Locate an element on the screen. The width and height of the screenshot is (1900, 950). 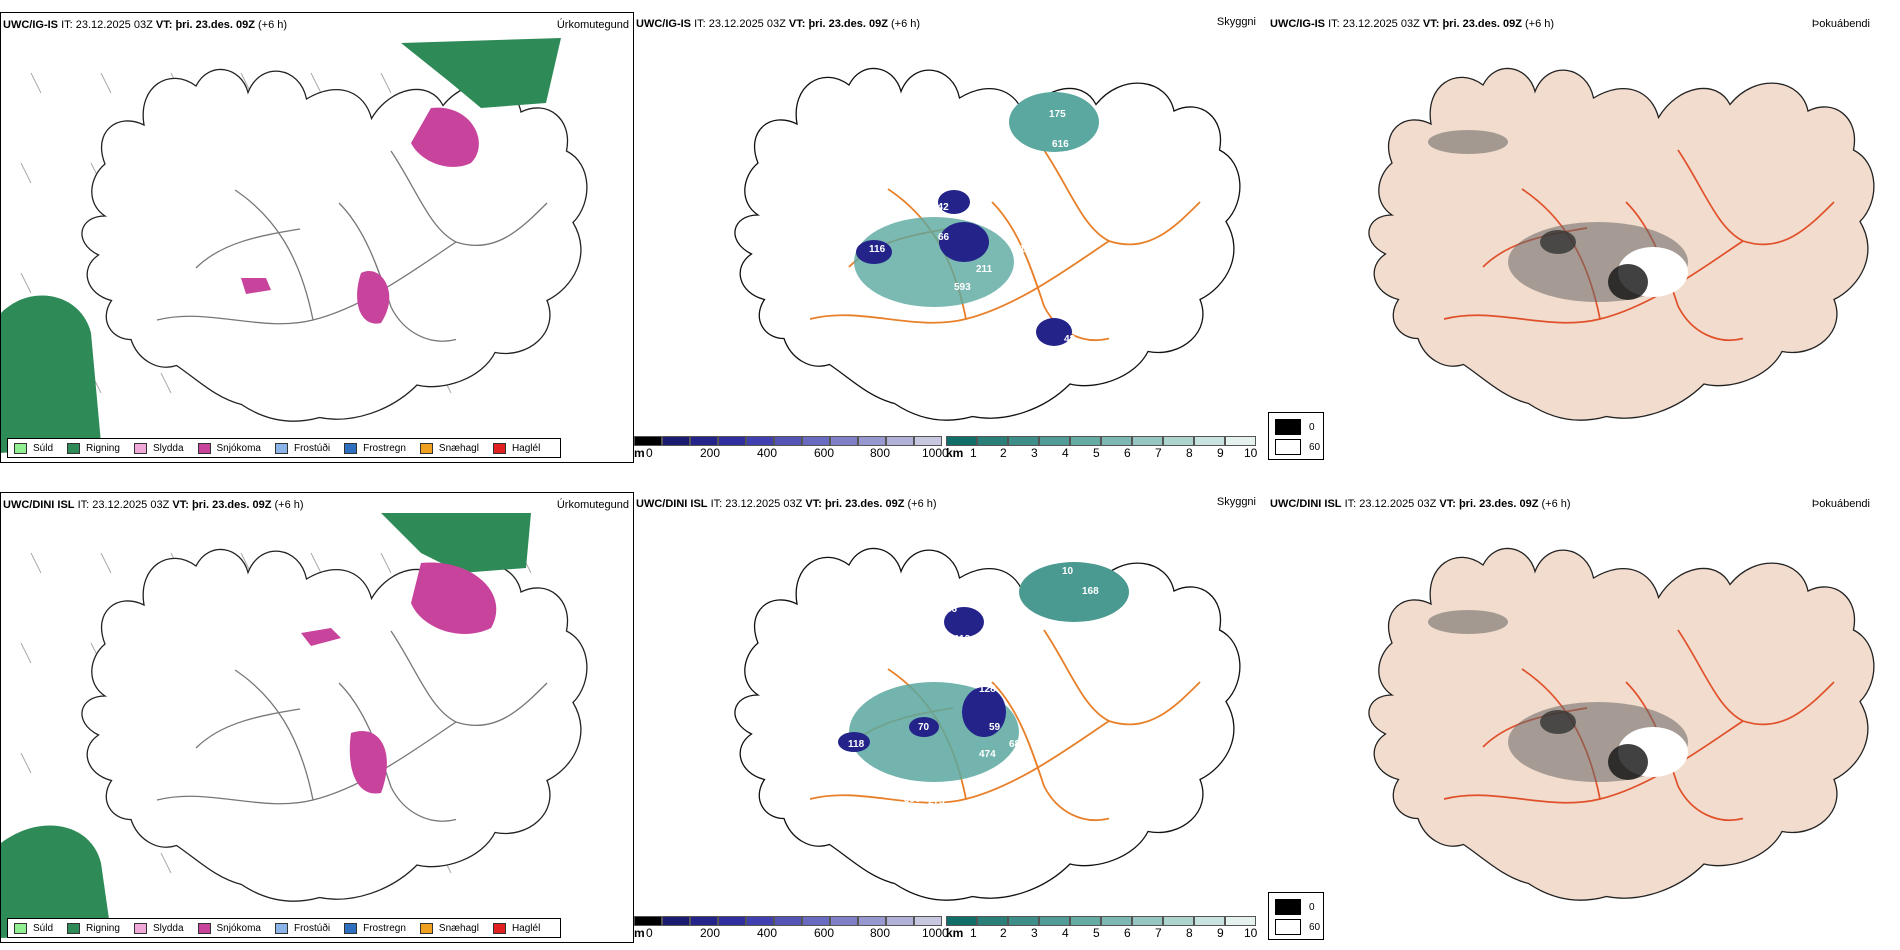
svg-text: 42 is located at coordinates (1070, 339).